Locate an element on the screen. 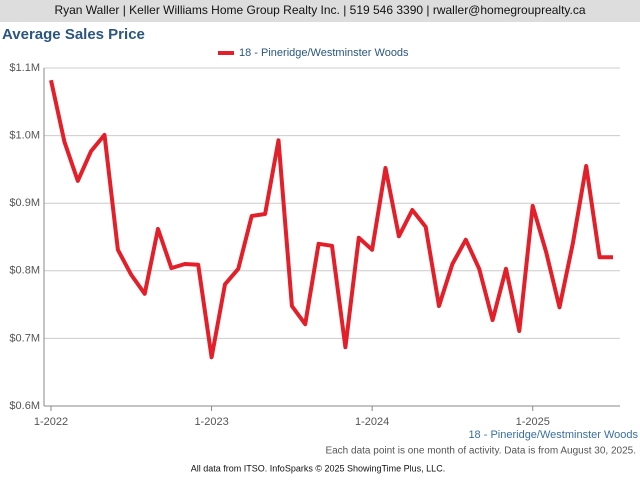 Image resolution: width=640 pixels, height=485 pixels. y-tick-label: $0.7M is located at coordinates (24, 338).